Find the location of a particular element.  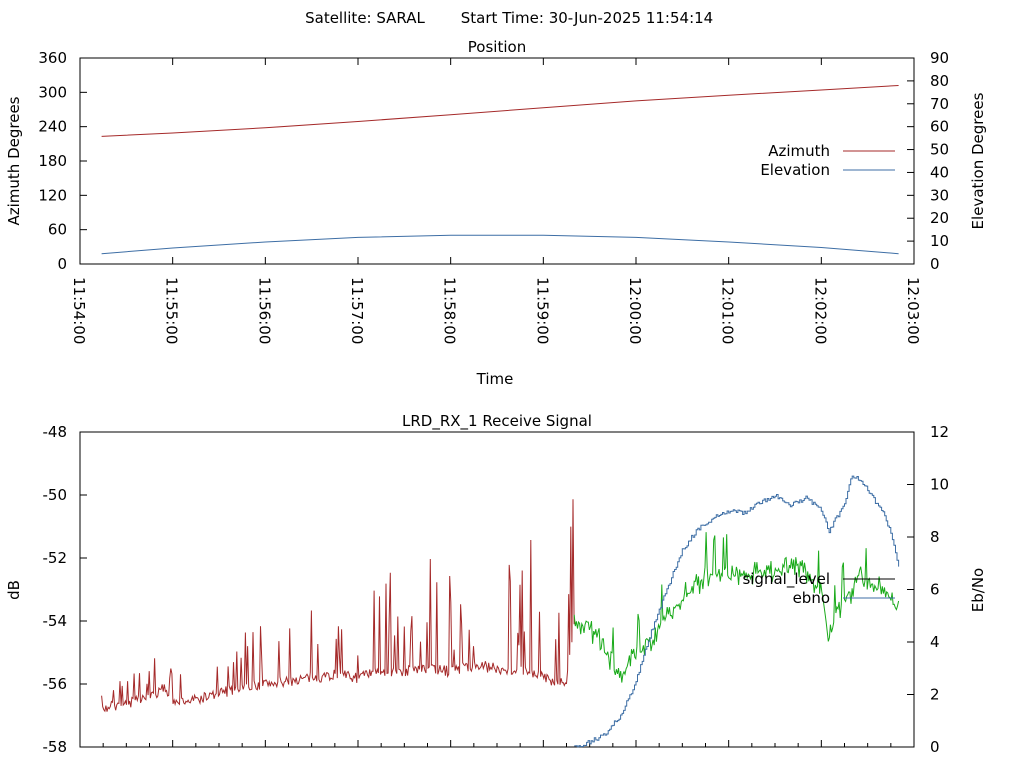

db-axis-title: dB is located at coordinates (14, 590).